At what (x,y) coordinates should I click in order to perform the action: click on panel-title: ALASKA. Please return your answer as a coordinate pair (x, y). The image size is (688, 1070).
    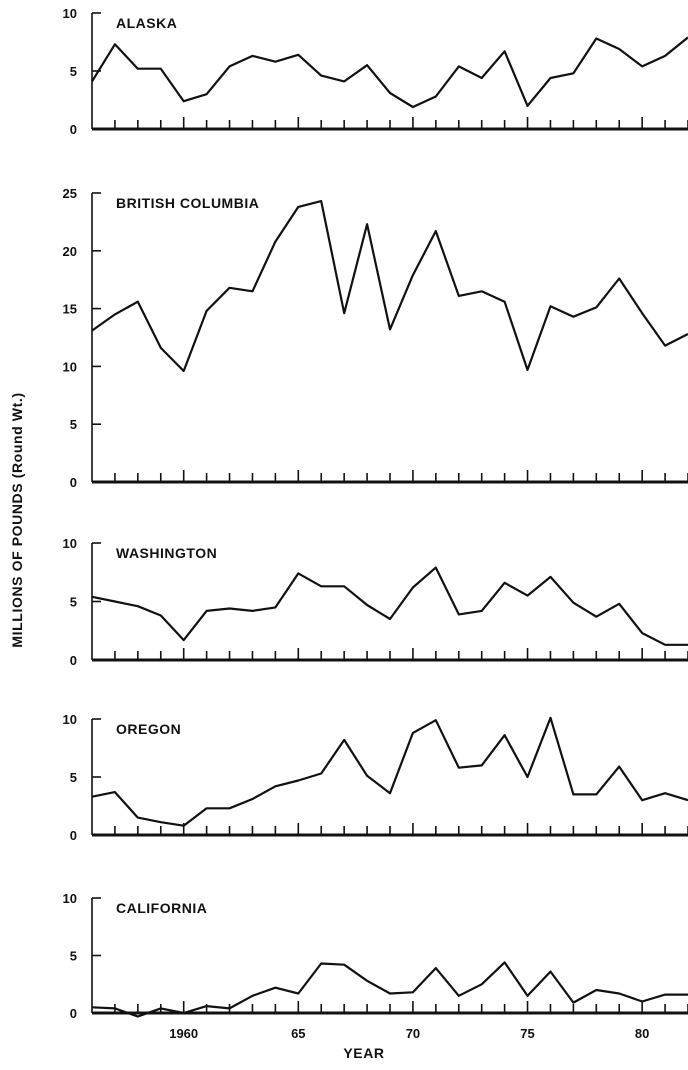
    Looking at the image, I should click on (146, 23).